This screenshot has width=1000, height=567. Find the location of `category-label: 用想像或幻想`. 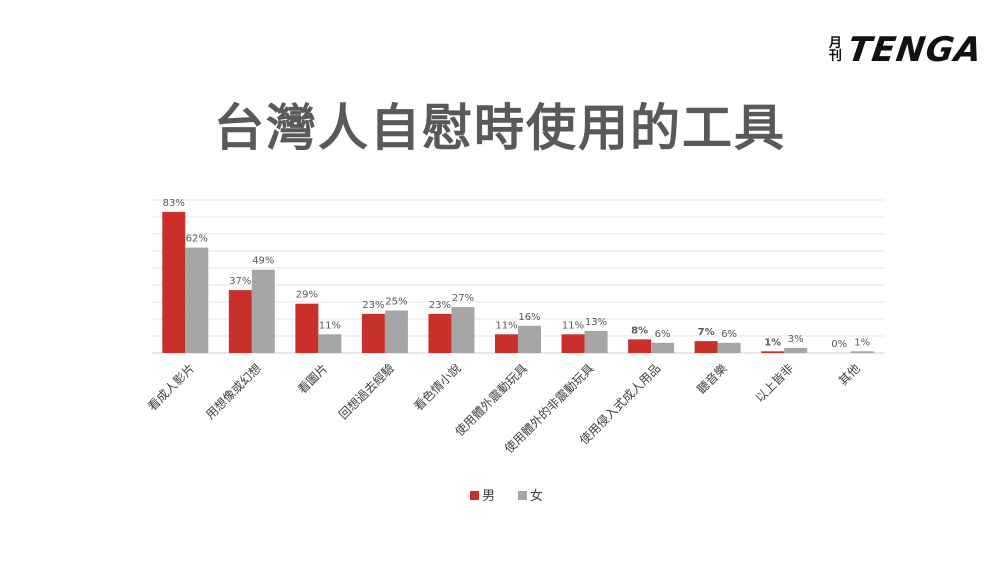

category-label: 用想像或幻想 is located at coordinates (233, 392).